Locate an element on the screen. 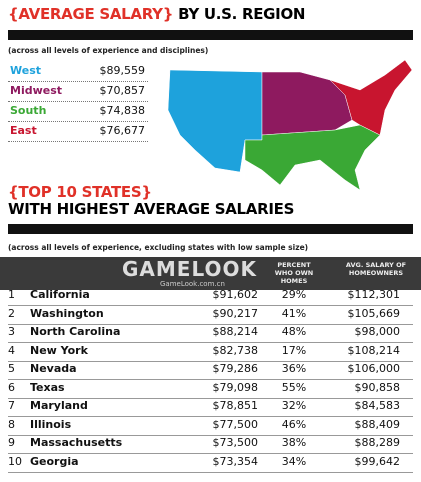 Image resolution: width=421 pixels, height=482 pixels. home-percent: 46% is located at coordinates (294, 424).